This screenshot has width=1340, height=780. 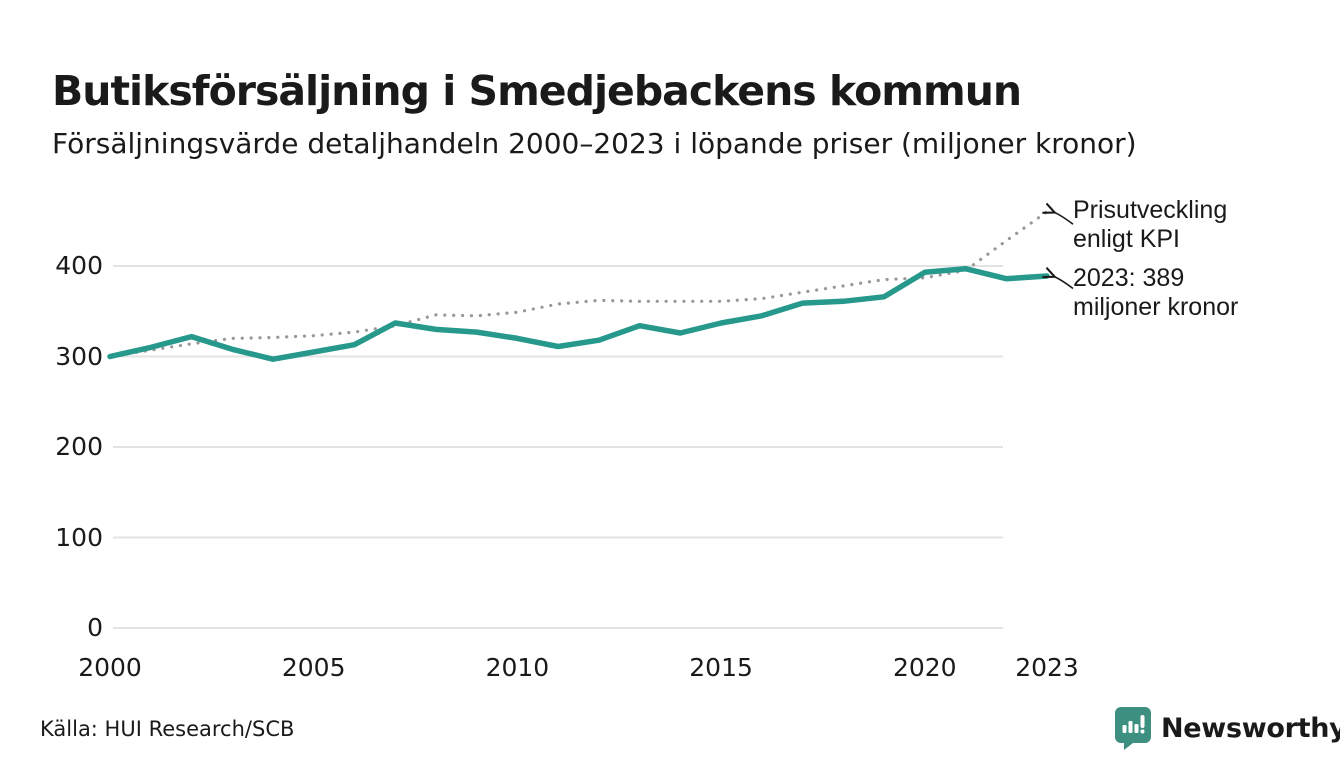 I want to click on x-tick-label: 2020, so click(x=924, y=667).